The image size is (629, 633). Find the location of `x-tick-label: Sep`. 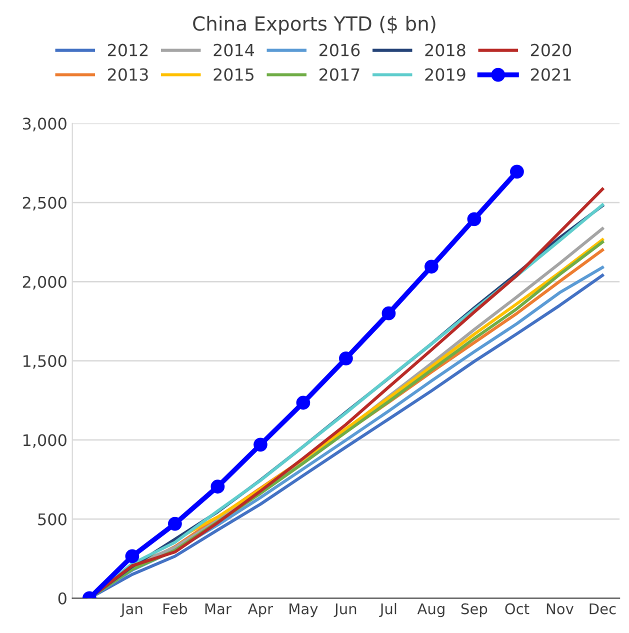

x-tick-label: Sep is located at coordinates (474, 610).